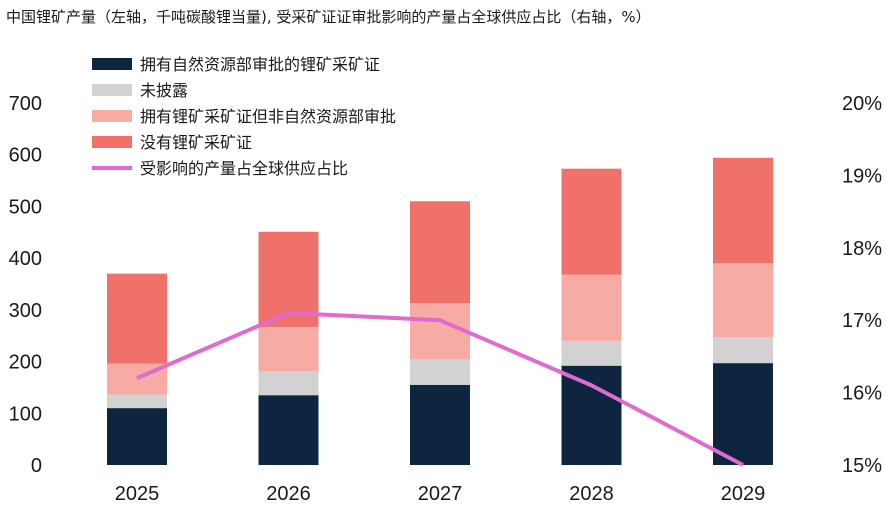 The image size is (886, 518). I want to click on left-tick-label: 700, so click(25, 104).